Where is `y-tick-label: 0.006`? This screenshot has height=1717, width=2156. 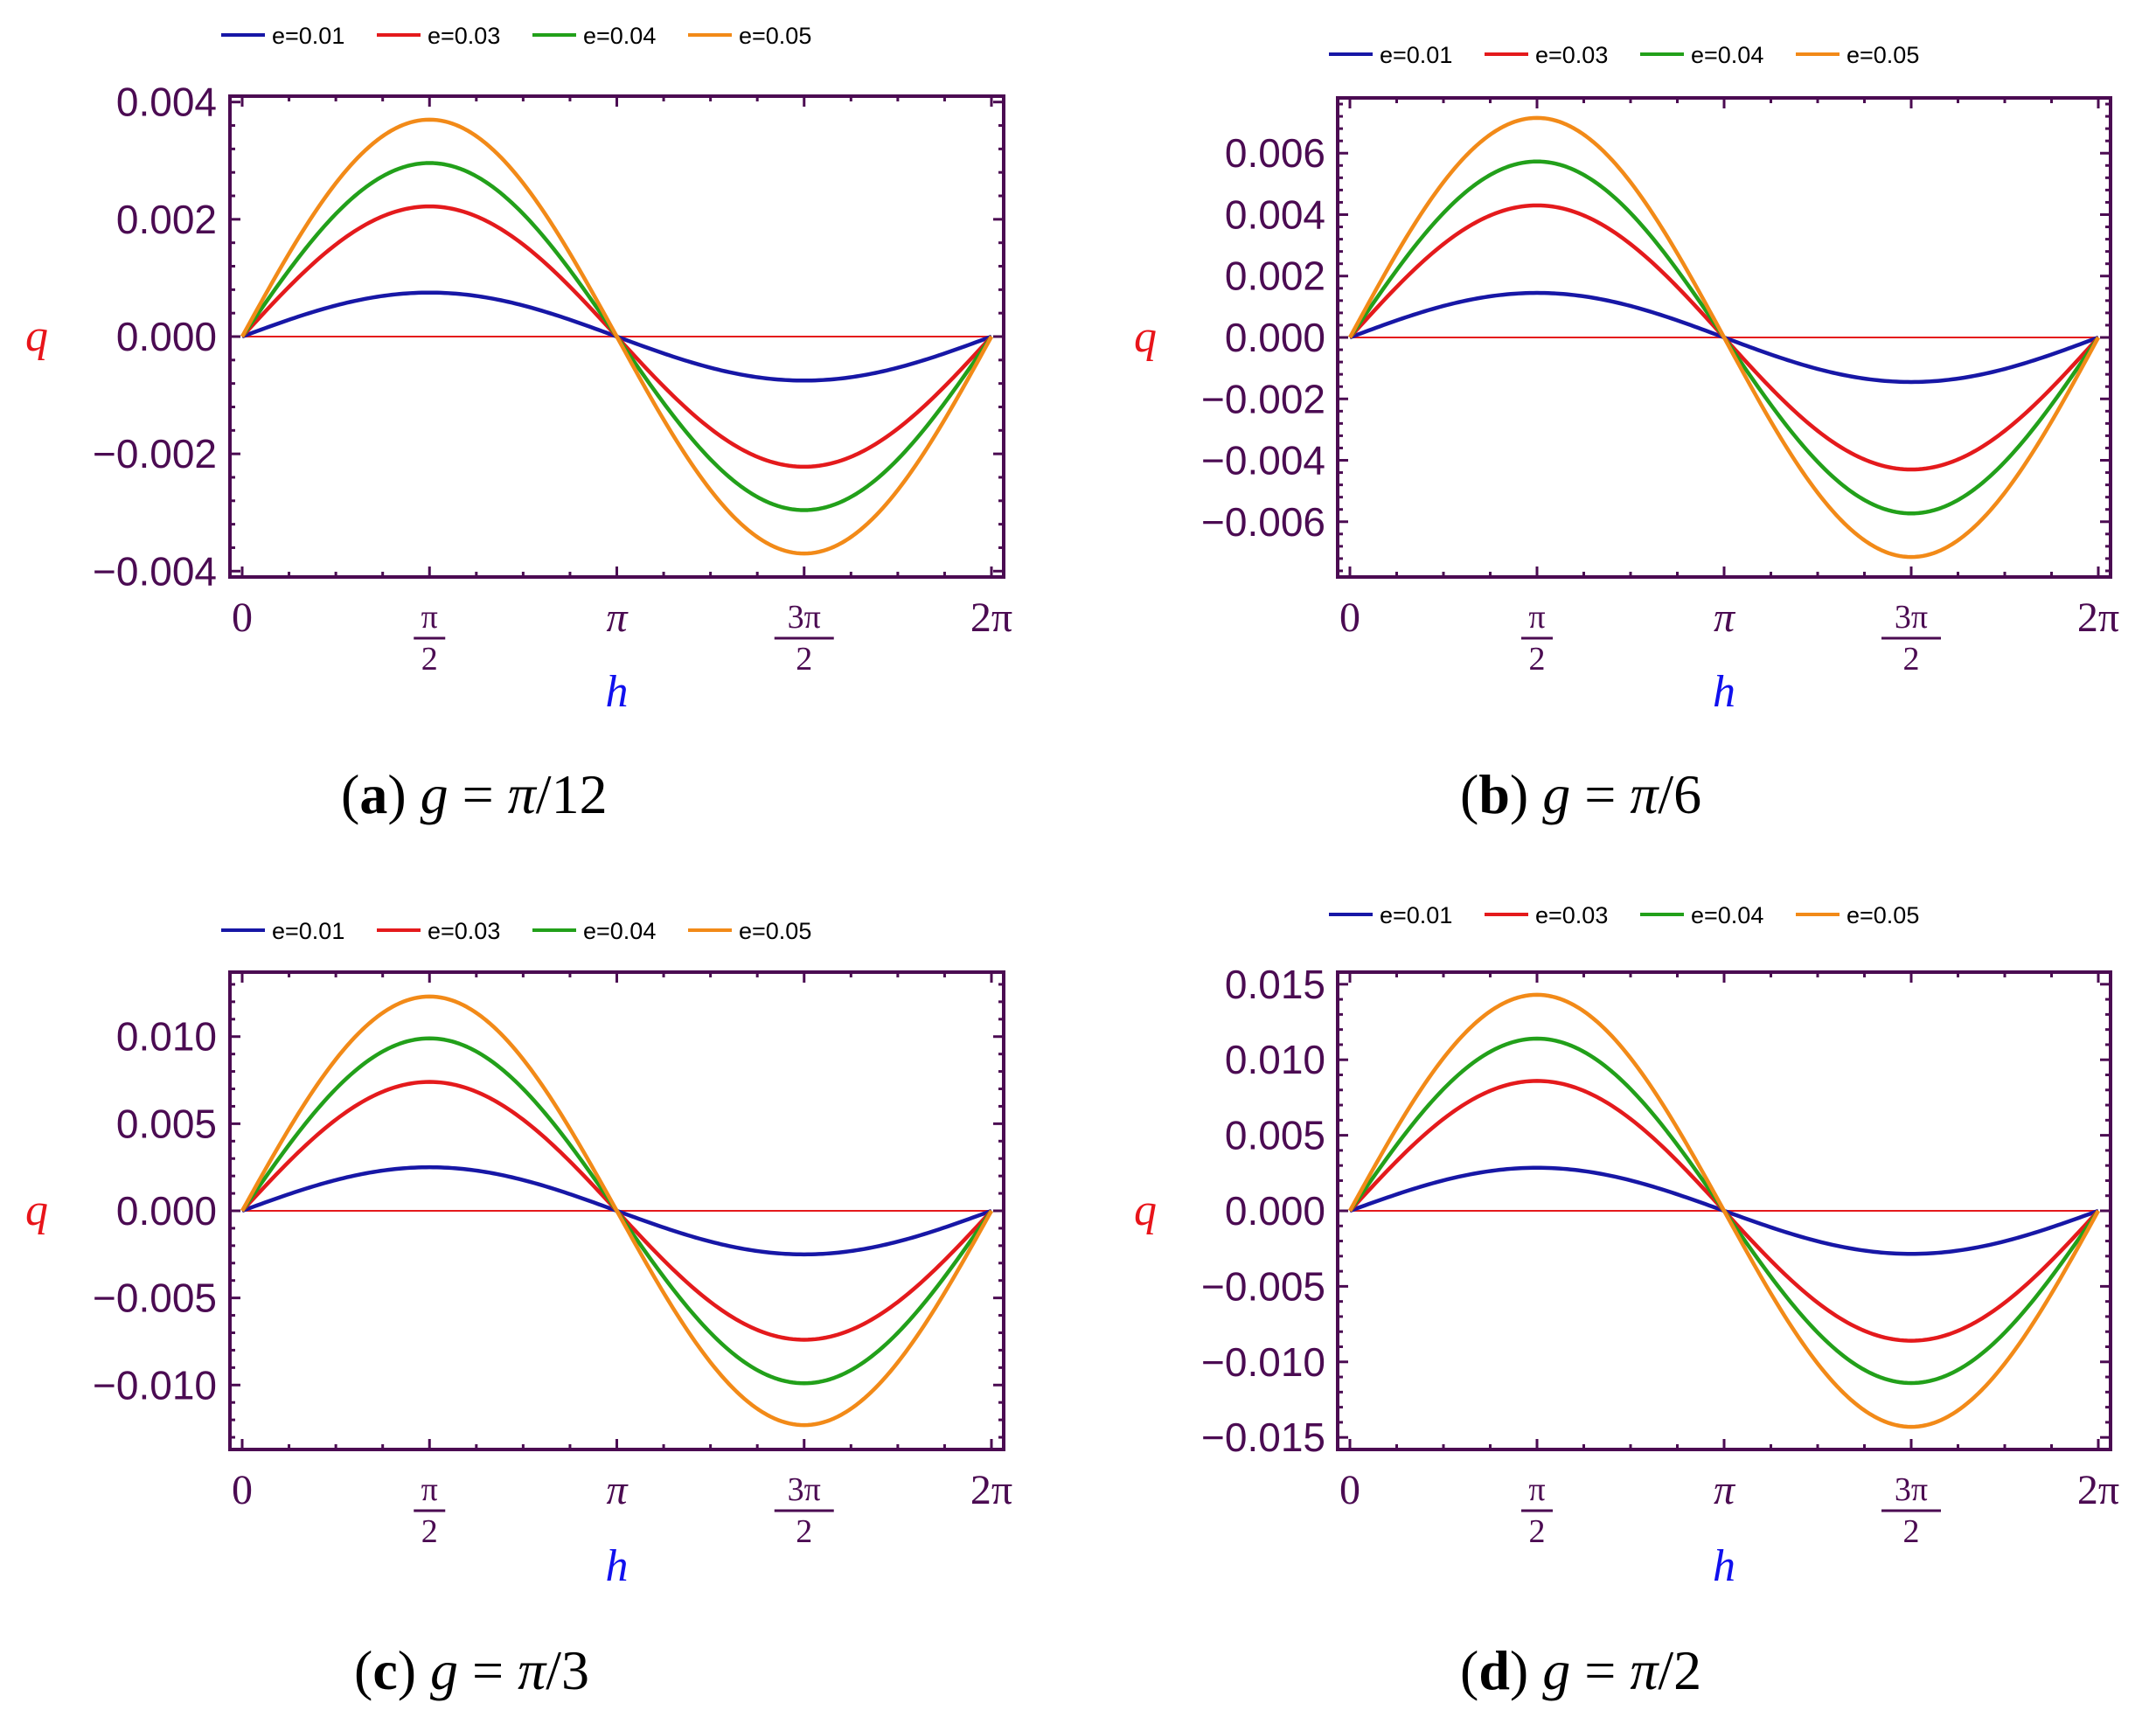
y-tick-label: 0.006 is located at coordinates (1275, 153).